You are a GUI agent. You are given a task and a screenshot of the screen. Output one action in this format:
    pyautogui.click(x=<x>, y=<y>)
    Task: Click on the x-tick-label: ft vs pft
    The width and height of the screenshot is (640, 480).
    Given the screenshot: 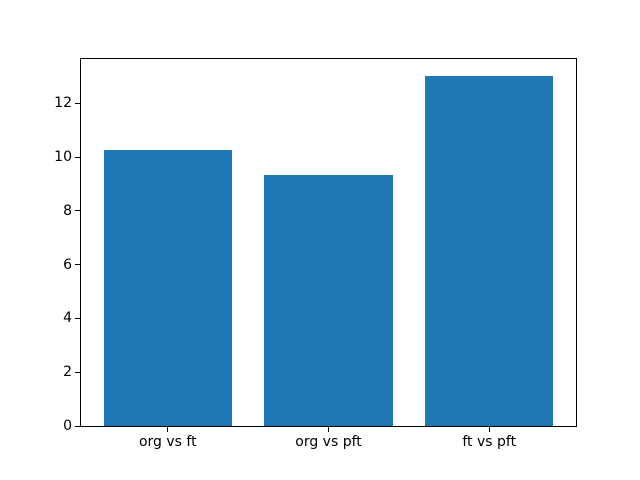 What is the action you would take?
    pyautogui.click(x=489, y=442)
    